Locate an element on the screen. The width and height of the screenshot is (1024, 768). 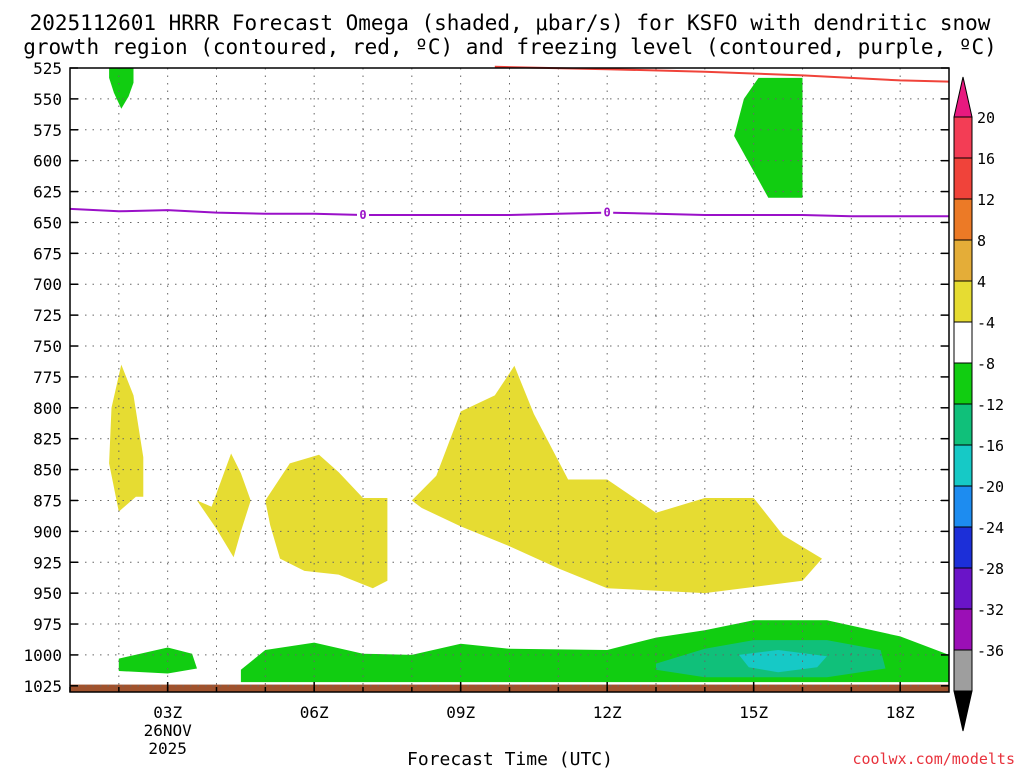
y-tick-label: 1025 is located at coordinates (42, 686).